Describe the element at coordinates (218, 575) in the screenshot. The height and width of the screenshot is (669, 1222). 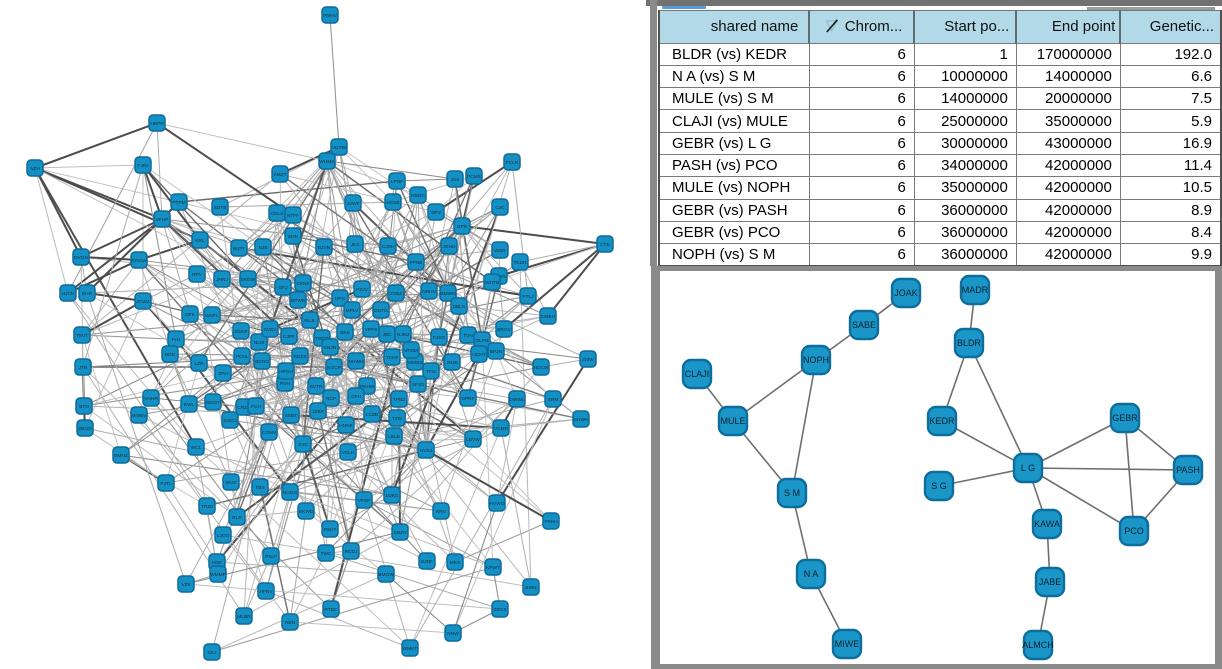
I see `svg-text: WMMP` at that location.